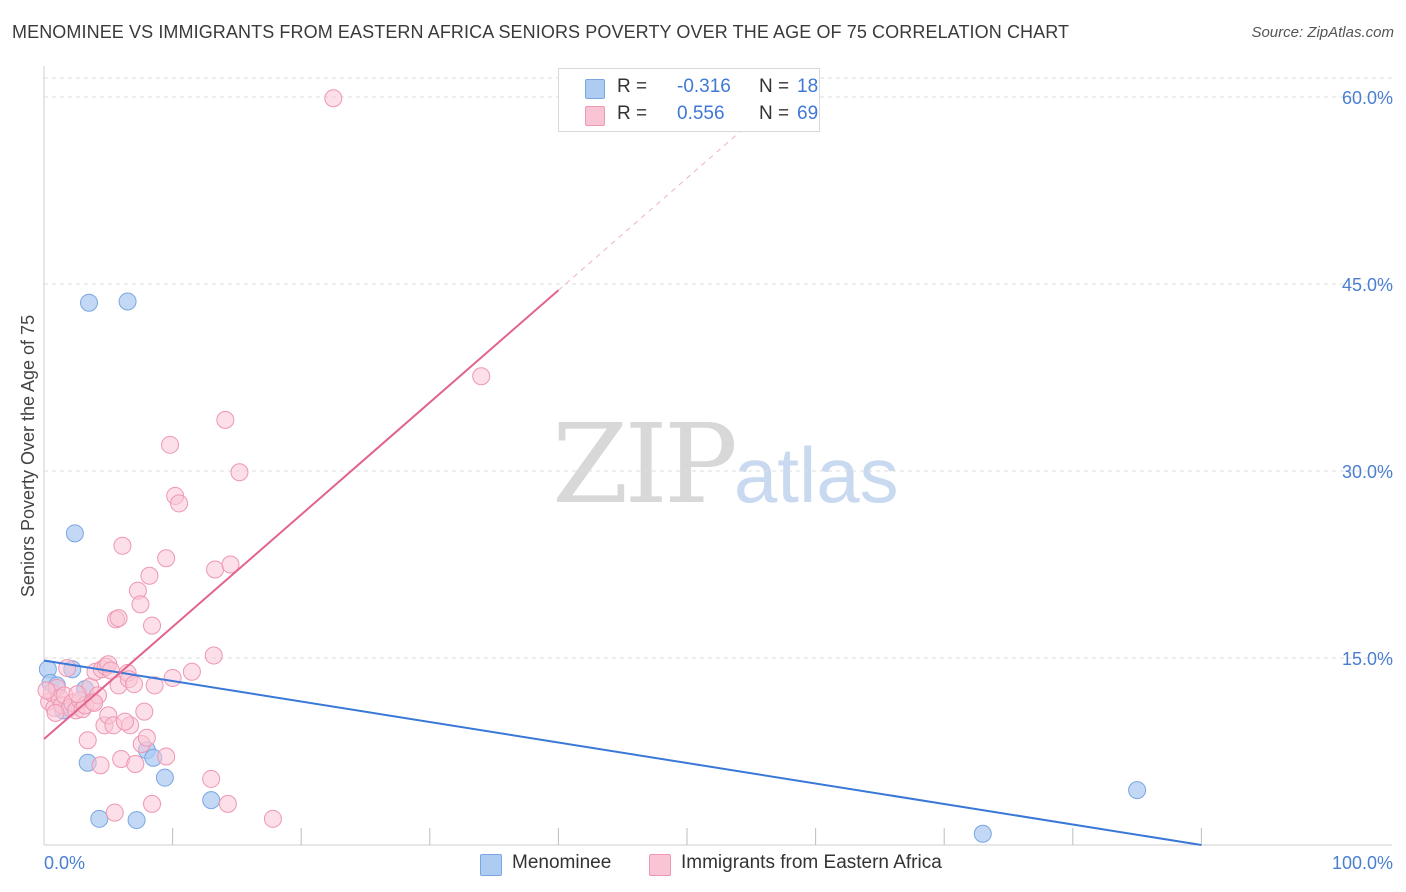 The width and height of the screenshot is (1406, 892). I want to click on watermark-zip: ZIP, so click(645, 464).